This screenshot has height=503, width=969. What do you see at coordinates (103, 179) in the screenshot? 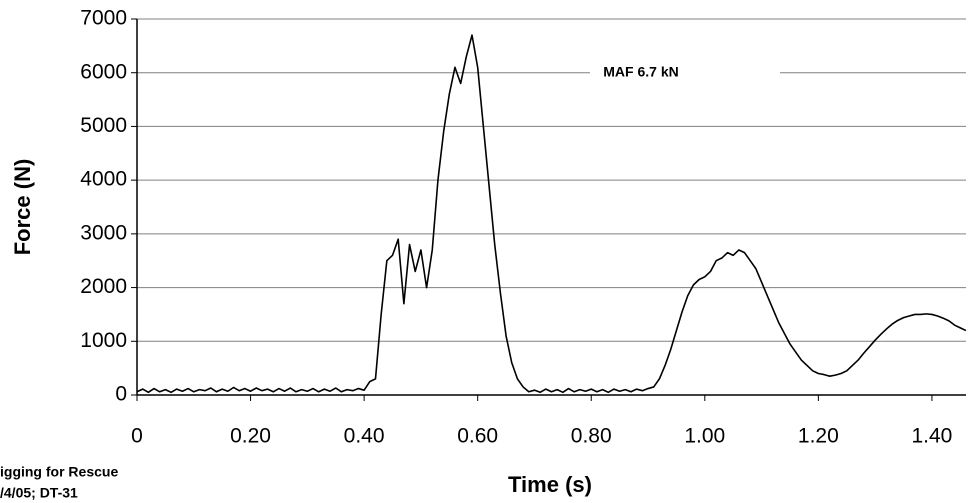
I see `y-tick-label: 4000` at bounding box center [103, 179].